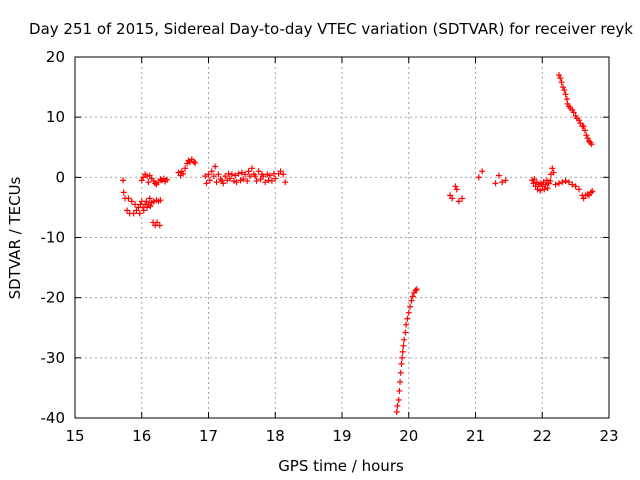 This screenshot has height=480, width=640. Describe the element at coordinates (208, 436) in the screenshot. I see `x-tick-label: 17` at that location.